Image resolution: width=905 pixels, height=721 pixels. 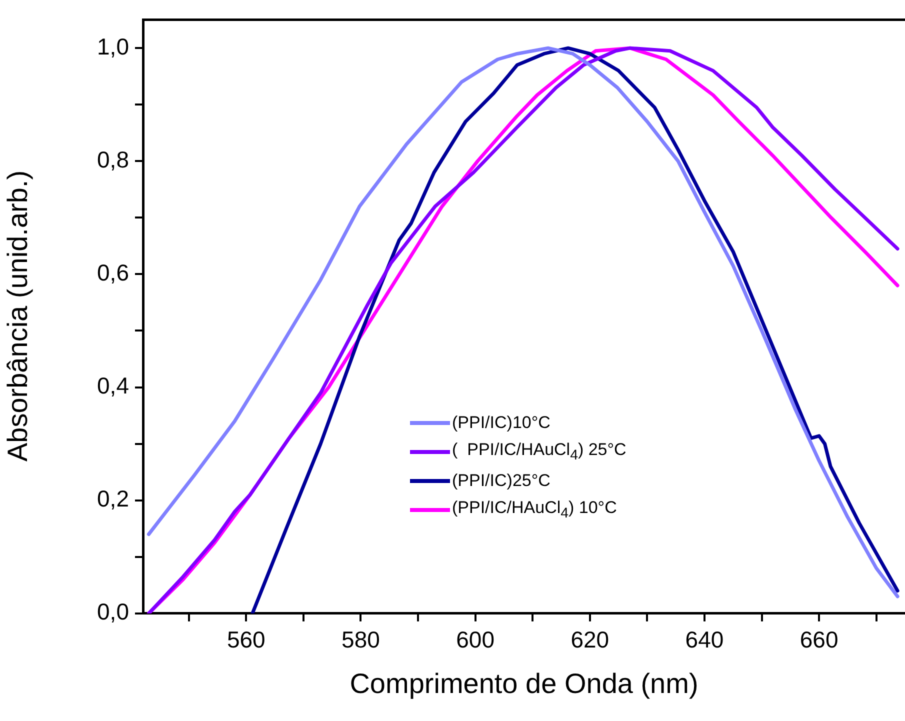 What do you see at coordinates (361, 639) in the screenshot?
I see `x-tick-label: 580` at bounding box center [361, 639].